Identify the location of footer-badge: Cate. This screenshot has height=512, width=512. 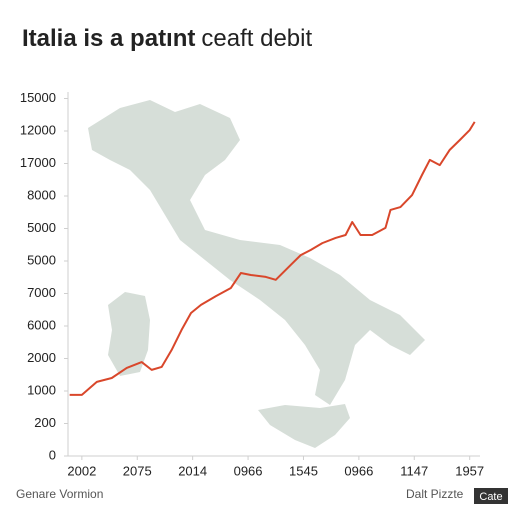
(490, 497).